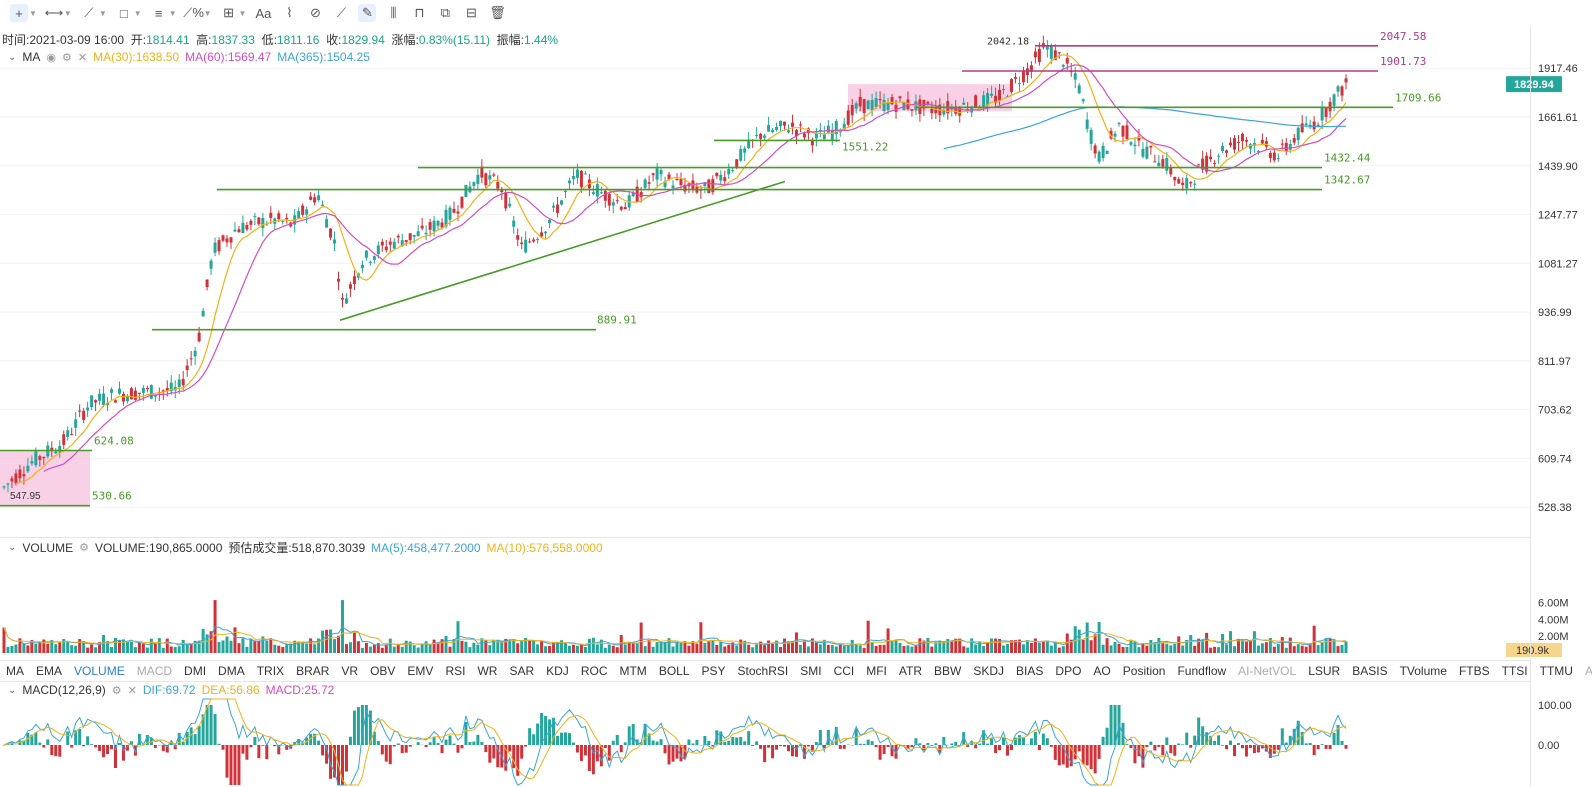 The height and width of the screenshot is (787, 1592). I want to click on tab-ttmu: TTMU, so click(1556, 671).